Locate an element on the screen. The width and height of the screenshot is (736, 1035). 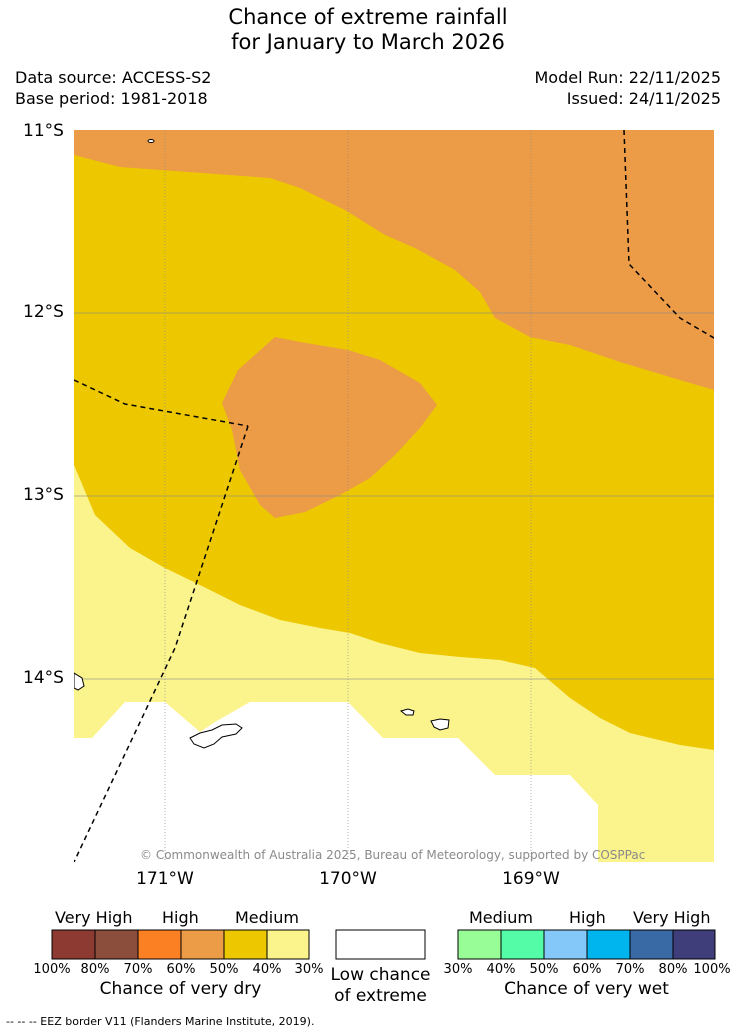
legend-wet-tick: 60% is located at coordinates (587, 969).